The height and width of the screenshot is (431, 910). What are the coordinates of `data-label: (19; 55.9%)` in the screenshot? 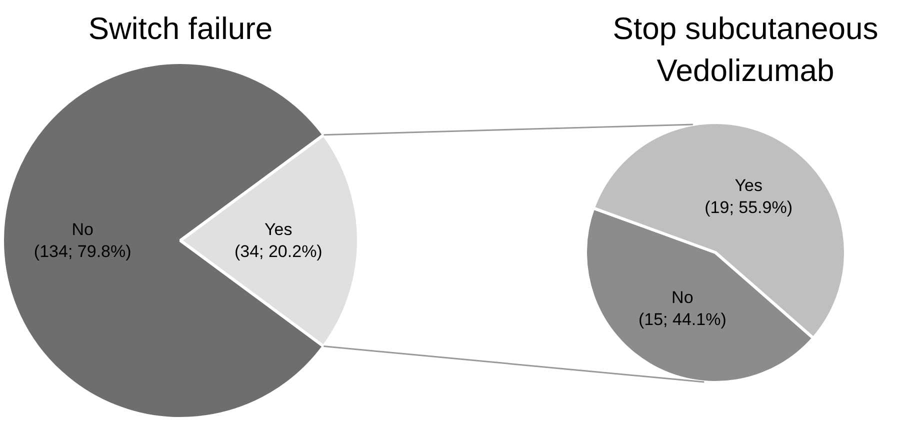 It's located at (748, 208).